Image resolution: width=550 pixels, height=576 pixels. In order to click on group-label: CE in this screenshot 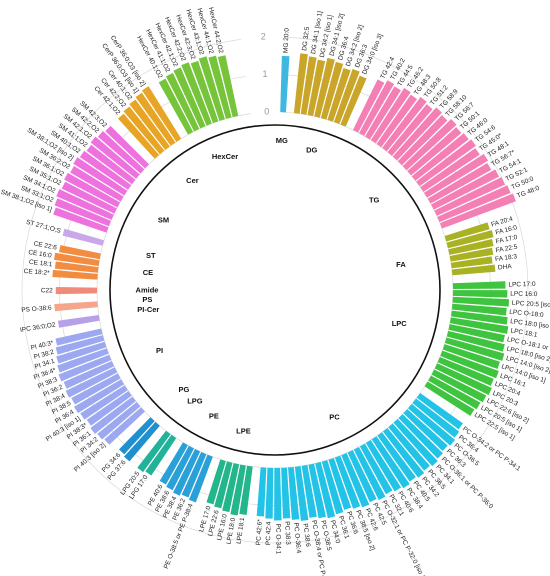, I will do `click(148, 272)`.